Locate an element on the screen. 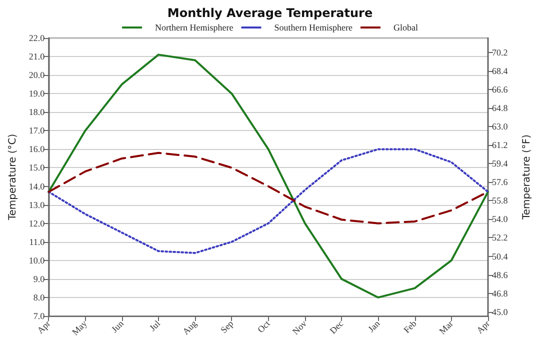 Image resolution: width=540 pixels, height=345 pixels. y-tick-label: 7.0 is located at coordinates (39, 316).